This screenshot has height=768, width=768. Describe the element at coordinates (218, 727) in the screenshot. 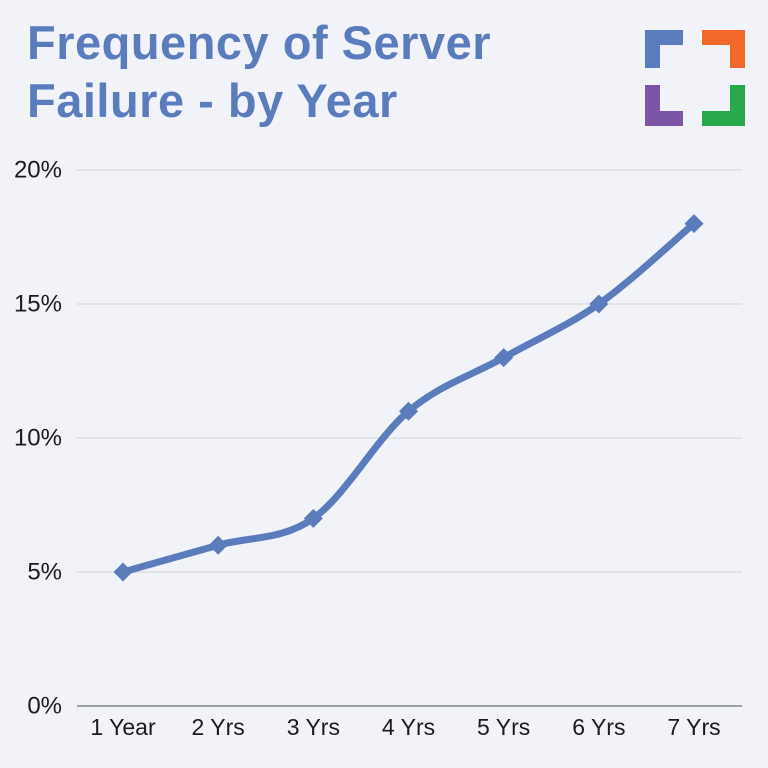

I see `x-tick-label: 2 Yrs` at that location.